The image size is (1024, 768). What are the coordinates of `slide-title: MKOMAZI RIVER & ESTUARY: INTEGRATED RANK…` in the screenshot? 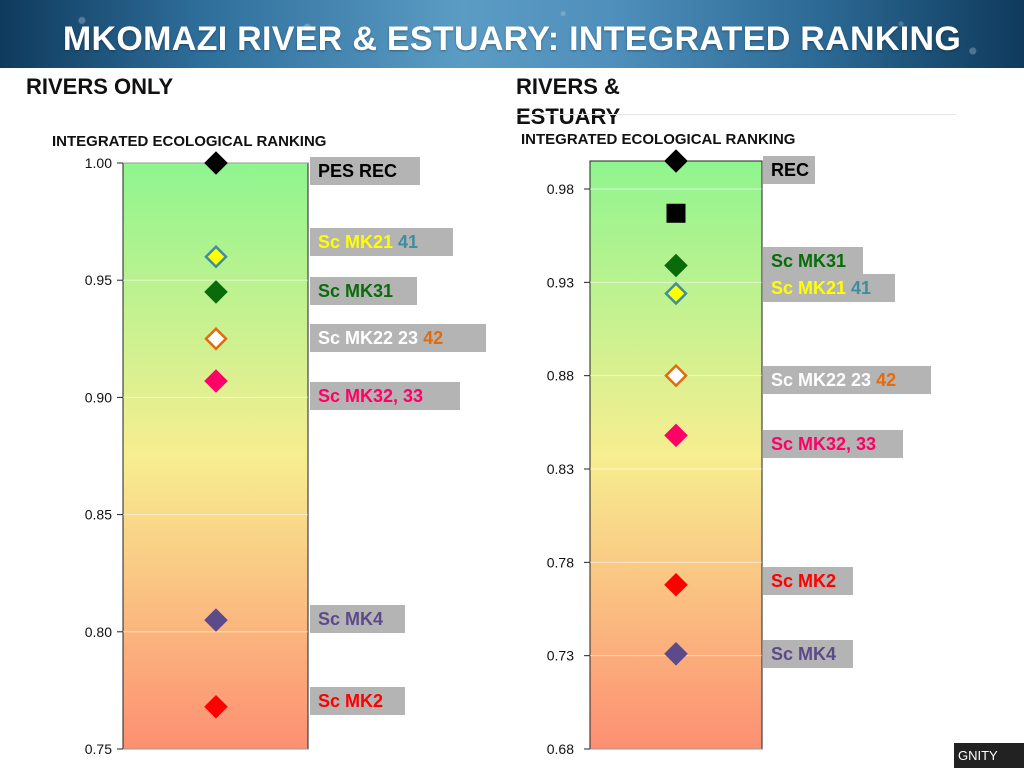 It's located at (512, 39).